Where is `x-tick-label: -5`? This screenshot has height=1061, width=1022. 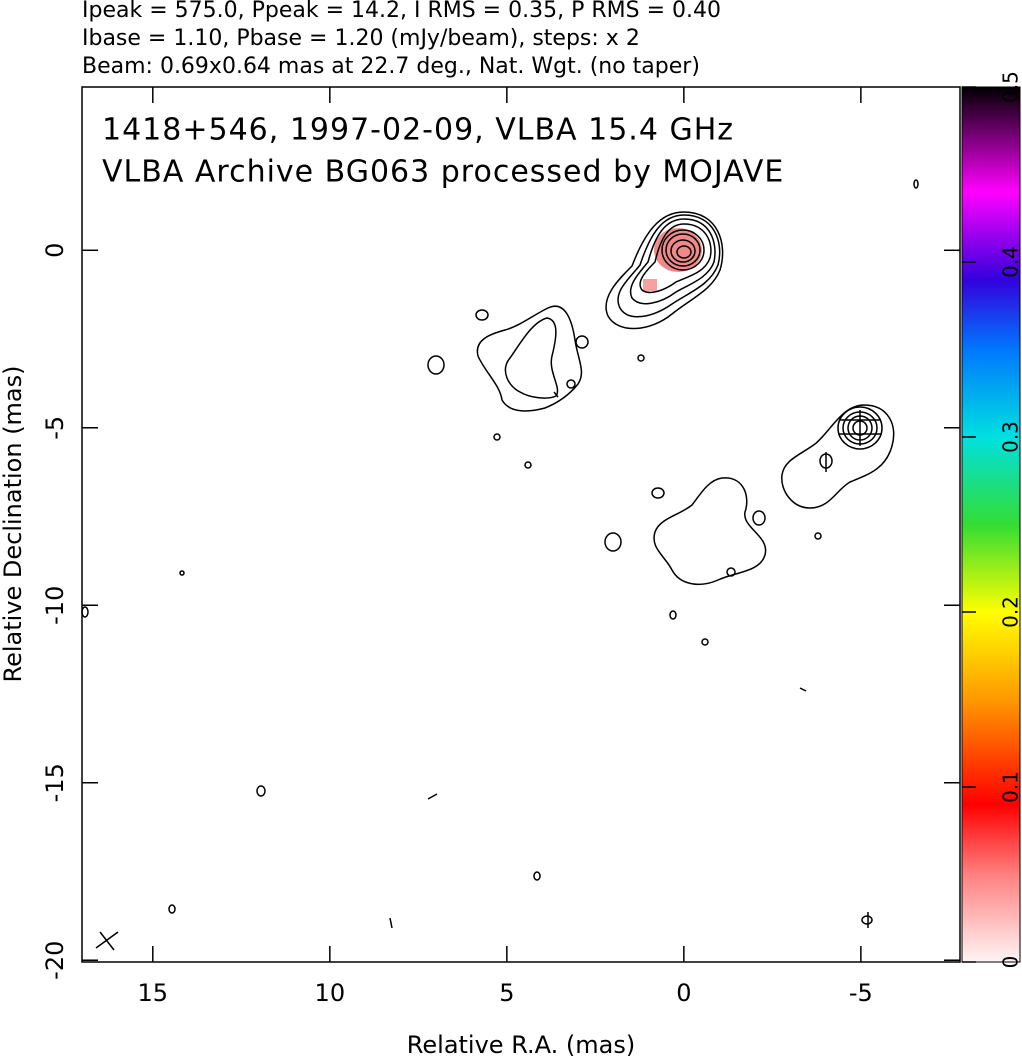 x-tick-label: -5 is located at coordinates (861, 993).